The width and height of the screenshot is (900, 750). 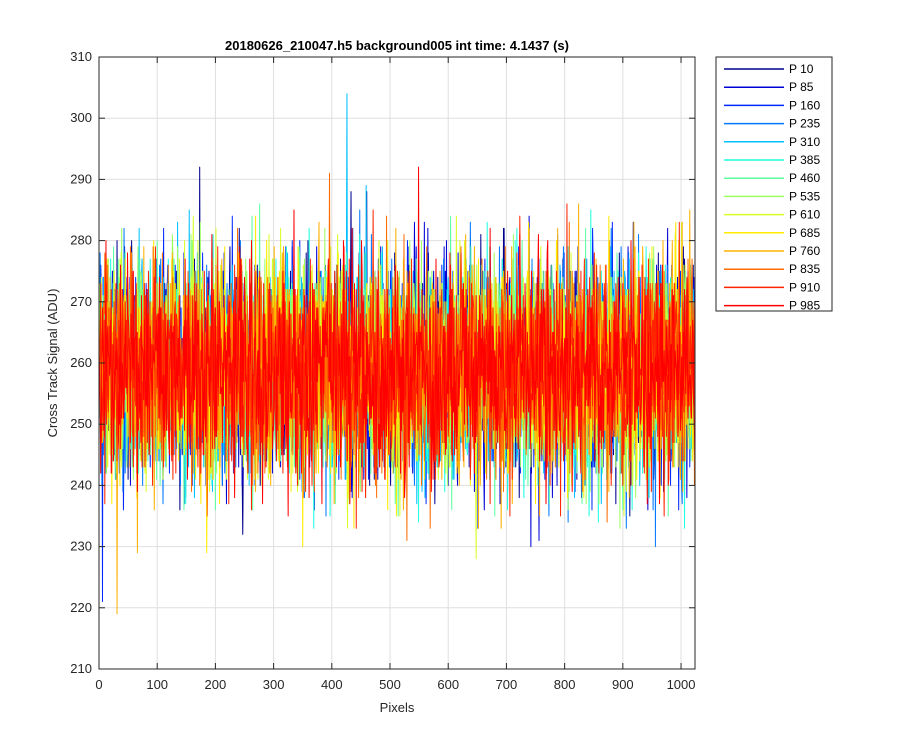 I want to click on y-tick-label: 310, so click(x=81, y=56).